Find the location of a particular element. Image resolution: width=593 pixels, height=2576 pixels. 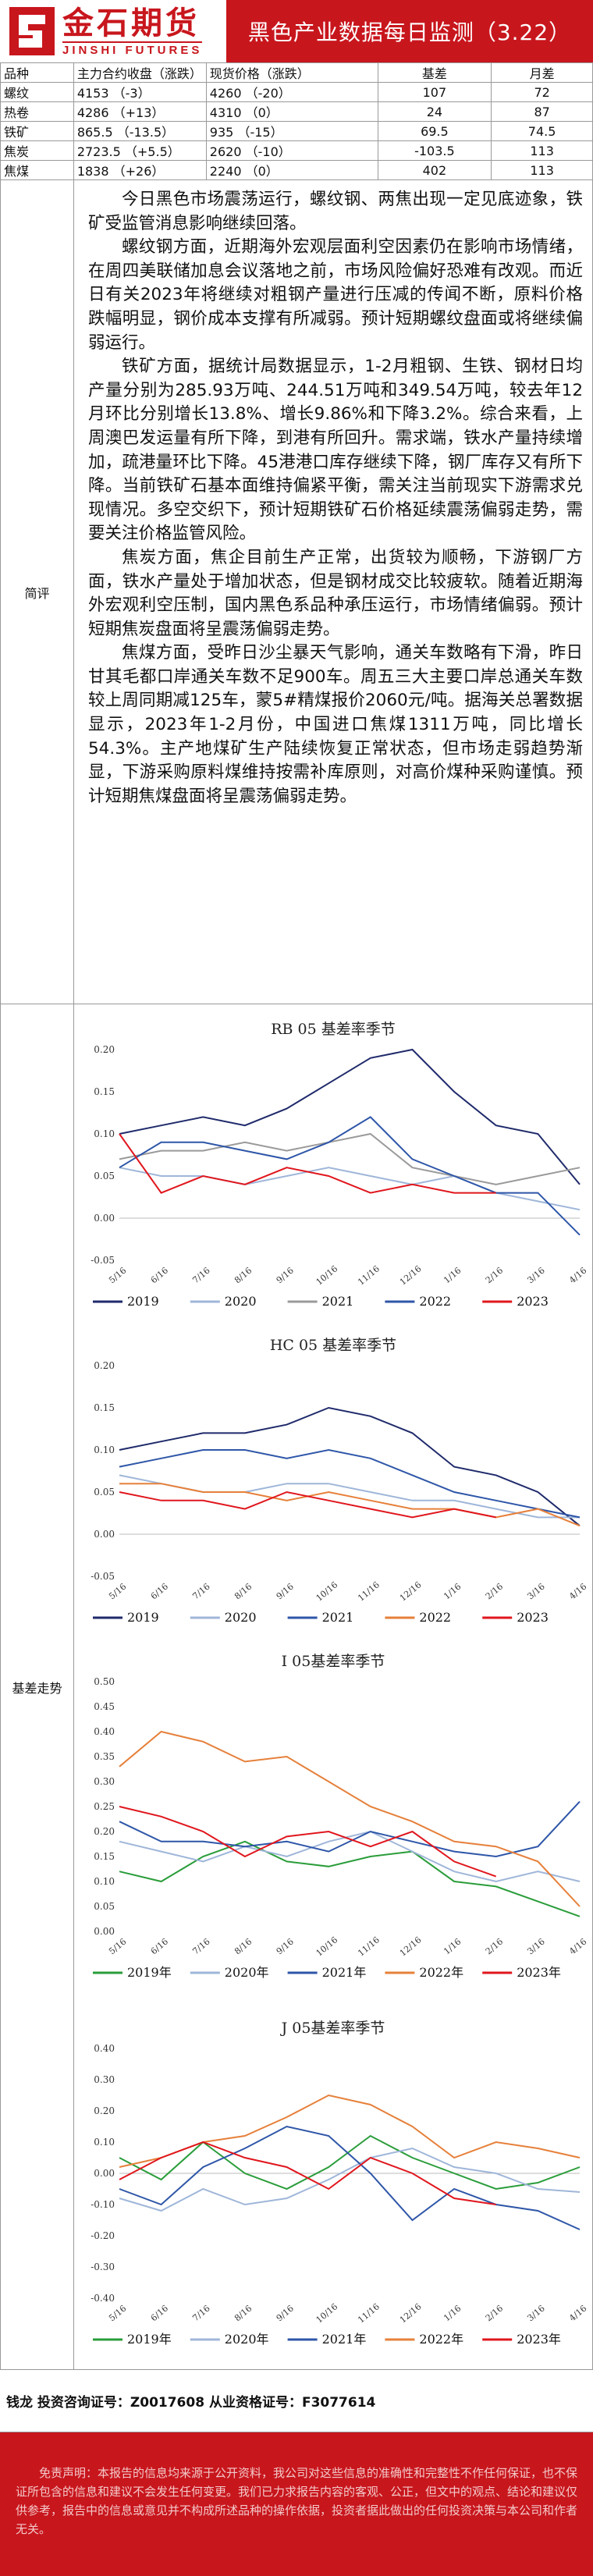

row-name: 铁矿 is located at coordinates (37, 131).